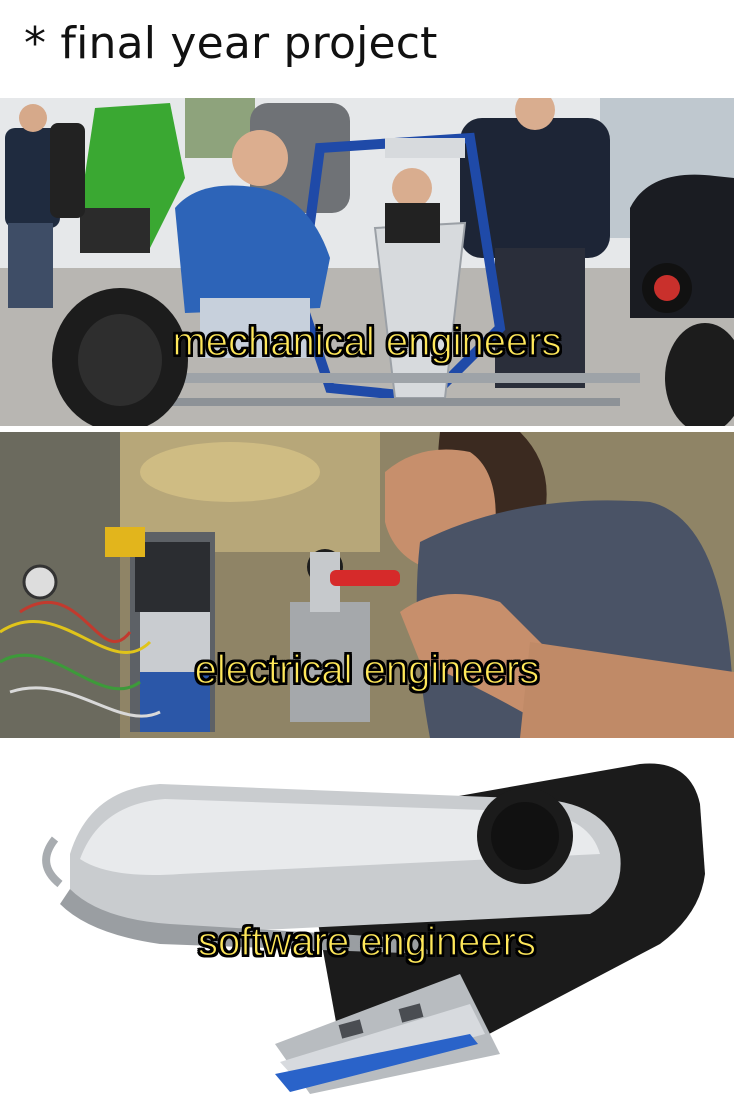  I want to click on caption-software: software engineers, so click(366, 941).